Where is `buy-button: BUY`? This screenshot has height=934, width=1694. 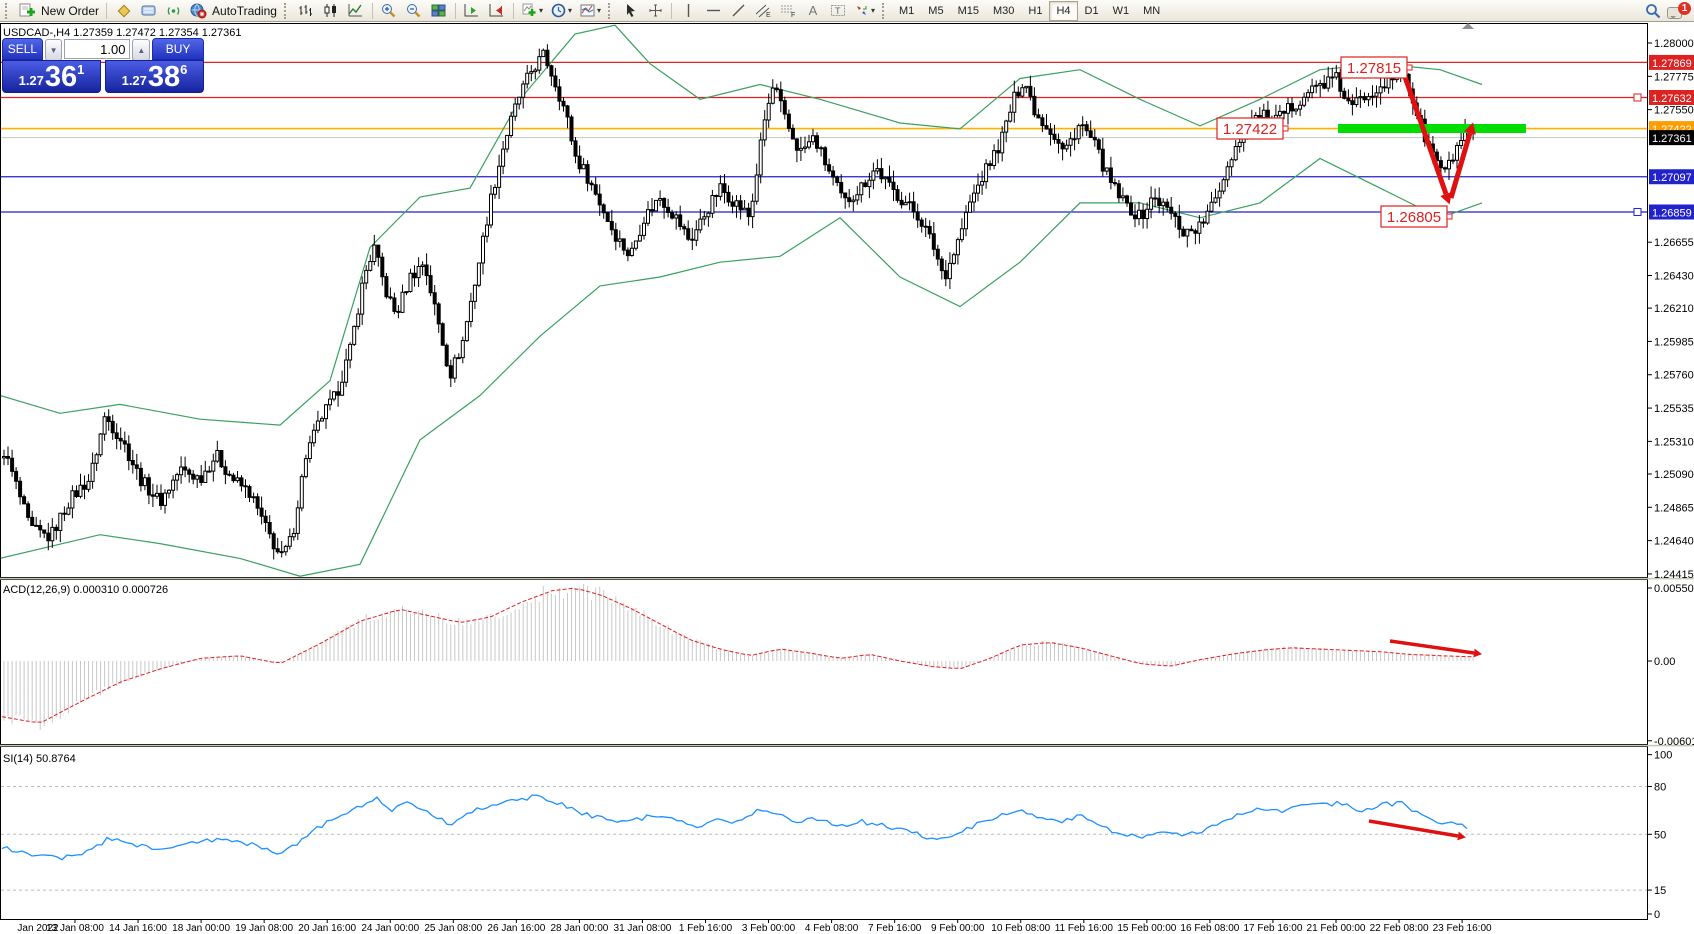
buy-button: BUY is located at coordinates (178, 49).